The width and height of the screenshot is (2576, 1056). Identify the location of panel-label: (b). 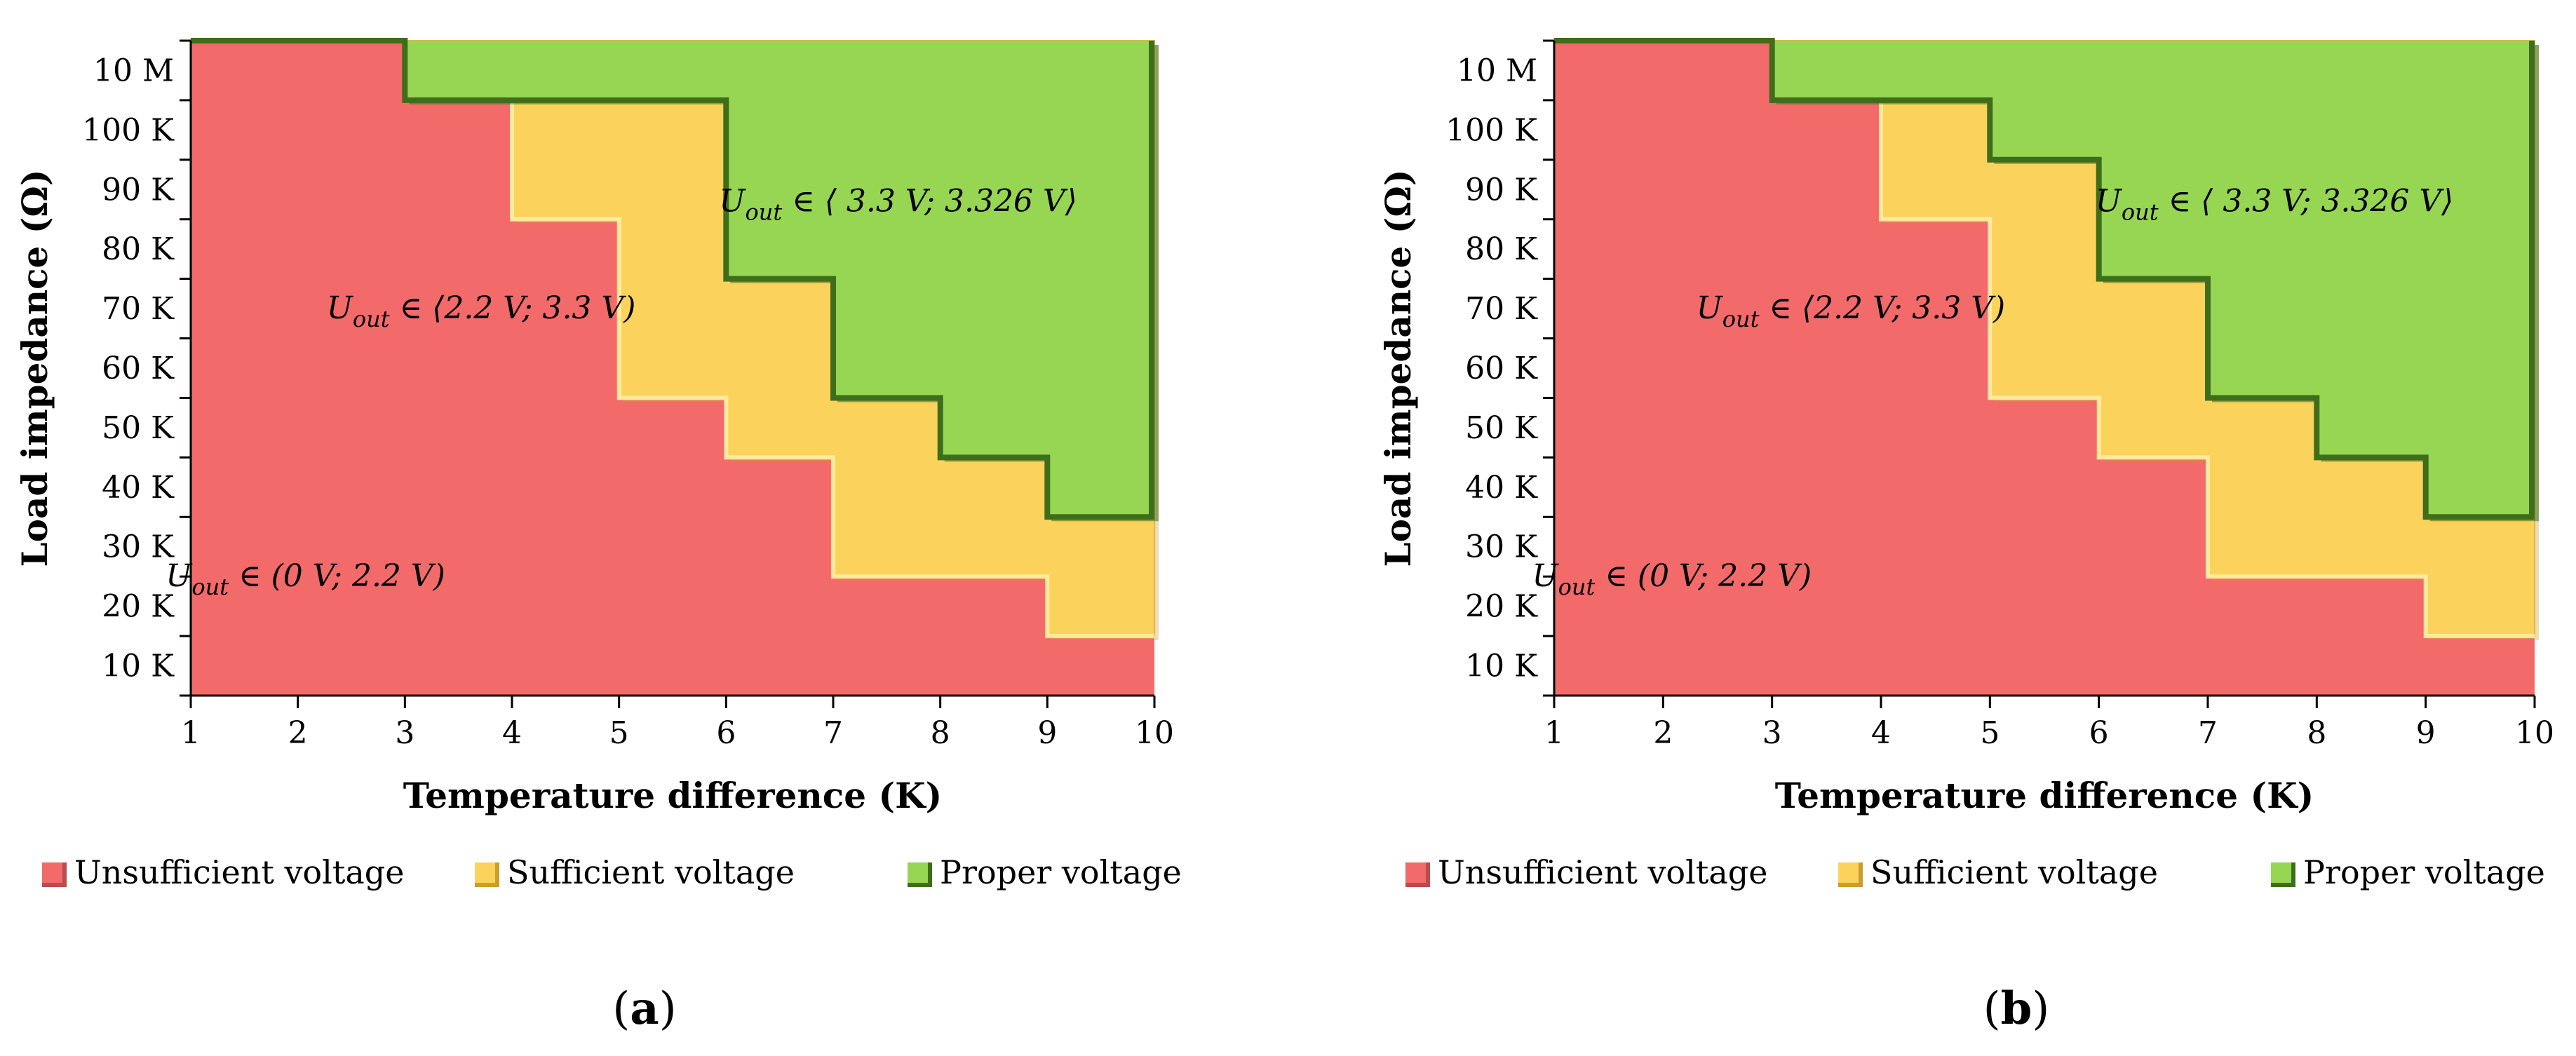
(2016, 1008).